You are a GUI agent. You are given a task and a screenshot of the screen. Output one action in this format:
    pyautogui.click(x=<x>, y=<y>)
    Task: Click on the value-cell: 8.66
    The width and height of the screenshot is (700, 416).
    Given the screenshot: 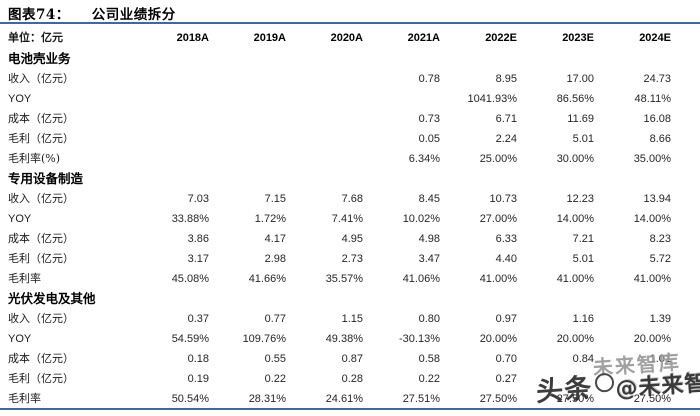 What is the action you would take?
    pyautogui.click(x=660, y=139)
    